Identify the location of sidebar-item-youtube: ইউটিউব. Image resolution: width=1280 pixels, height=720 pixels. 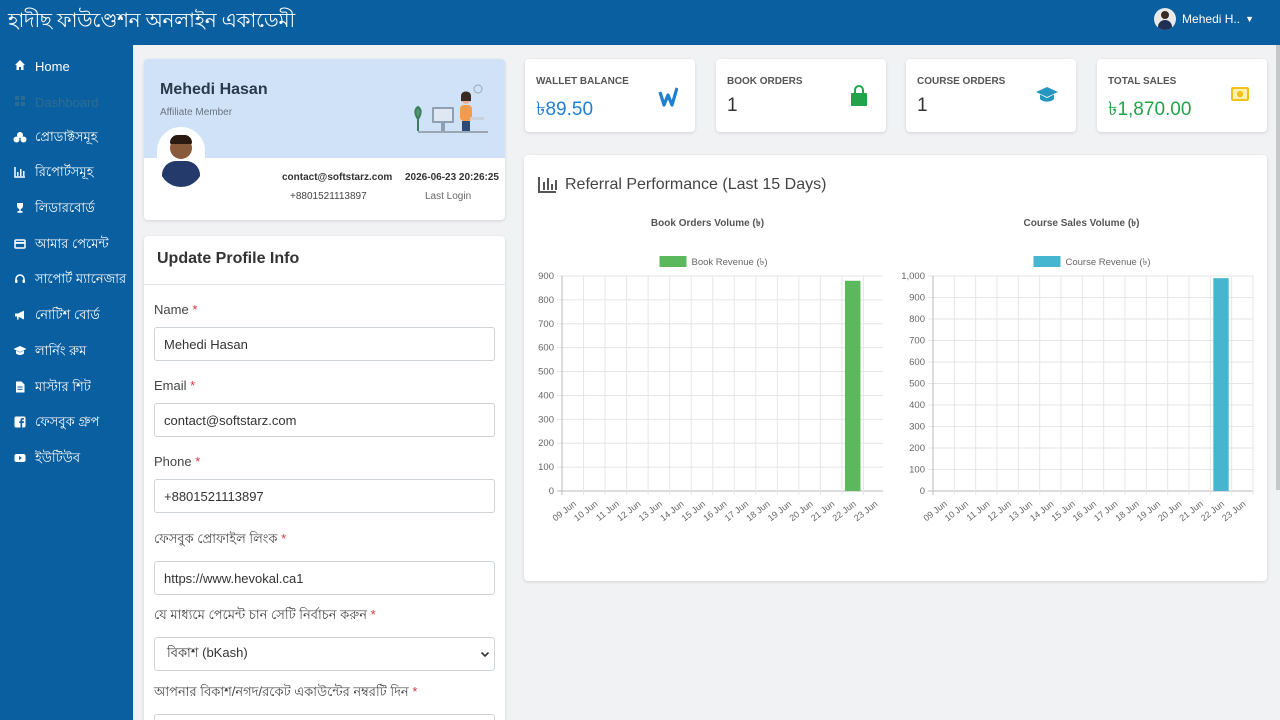
(66, 460).